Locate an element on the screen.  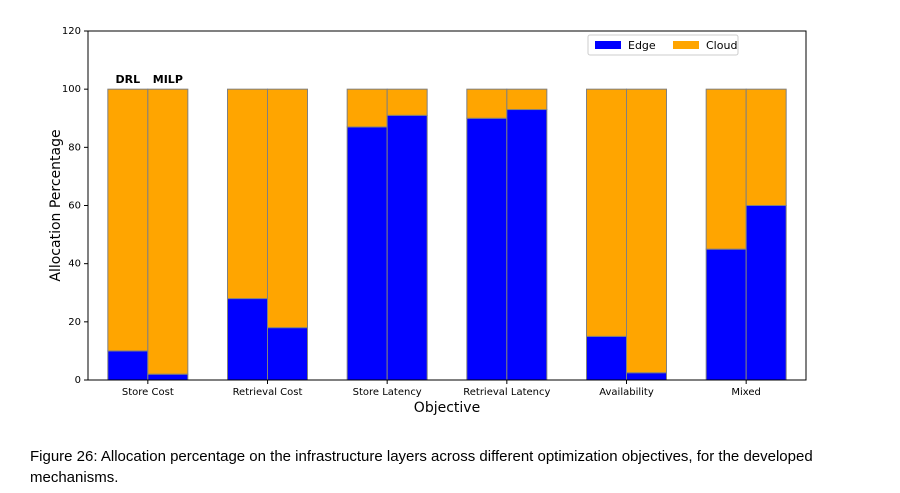
x-tick-label-store-cost: Store Cost is located at coordinates (148, 392).